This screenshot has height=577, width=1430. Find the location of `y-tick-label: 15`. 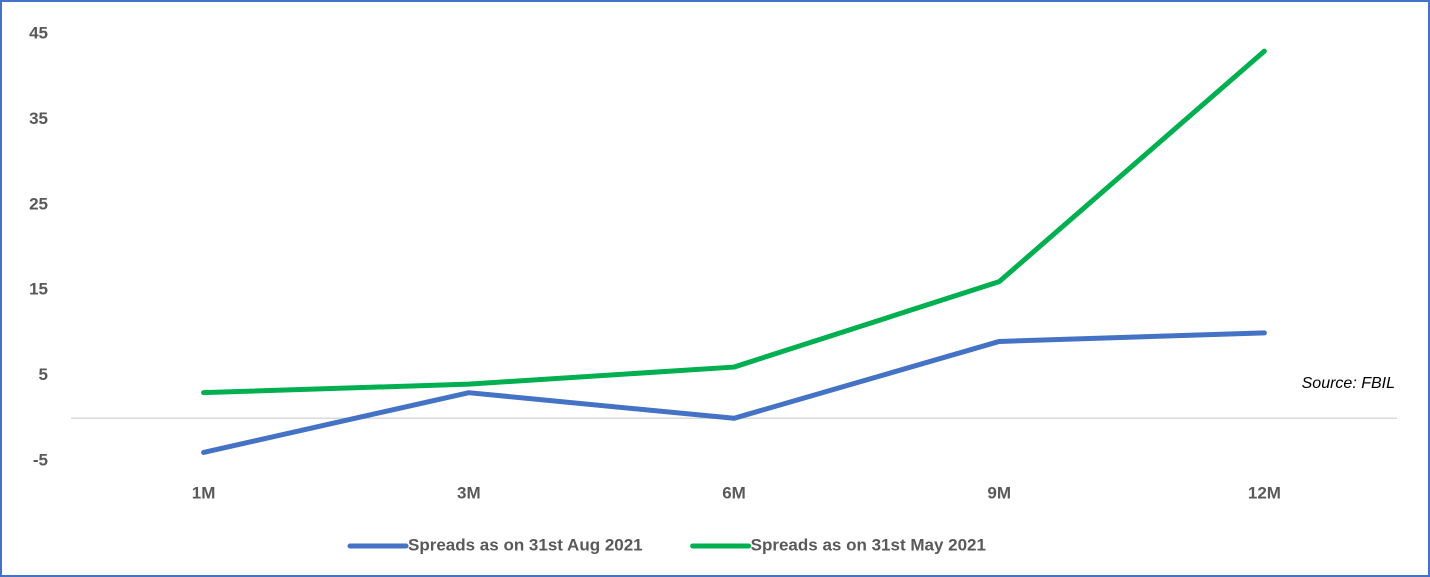

y-tick-label: 15 is located at coordinates (38, 289).